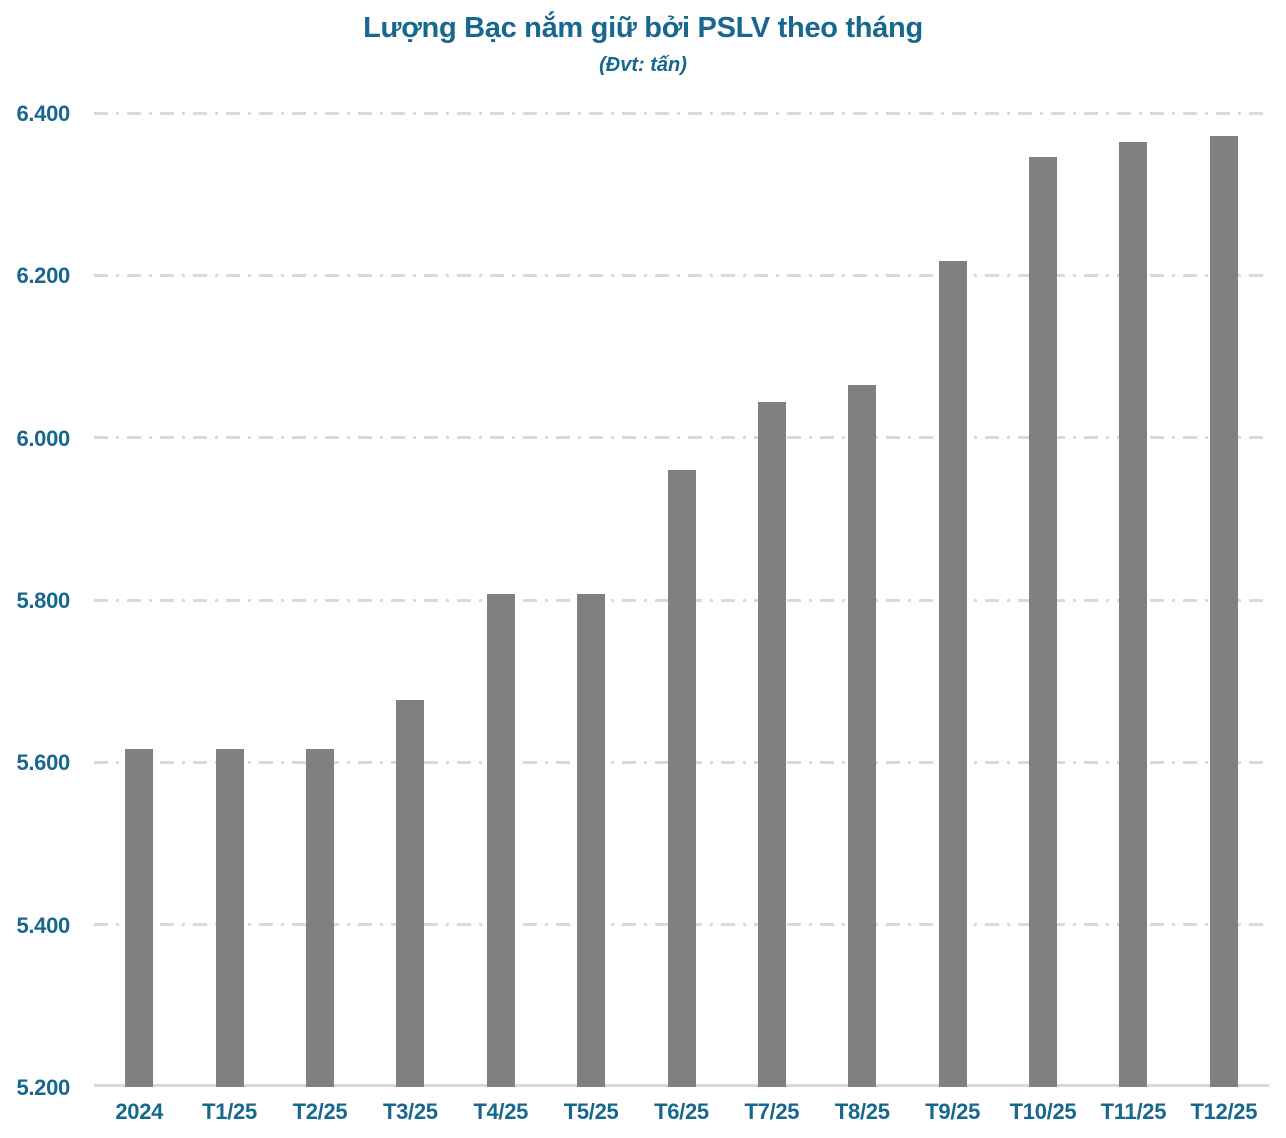 The height and width of the screenshot is (1138, 1286). Describe the element at coordinates (43, 600) in the screenshot. I see `y-tick-label: 5.800` at that location.